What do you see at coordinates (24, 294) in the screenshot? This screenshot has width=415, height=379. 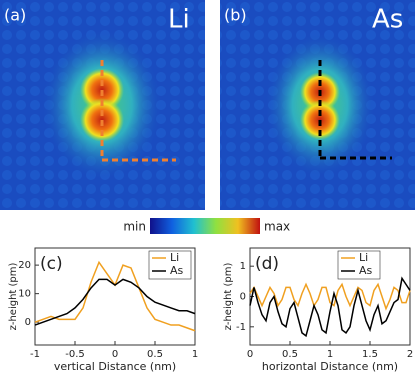 I see `y-tick-label: 10` at bounding box center [24, 294].